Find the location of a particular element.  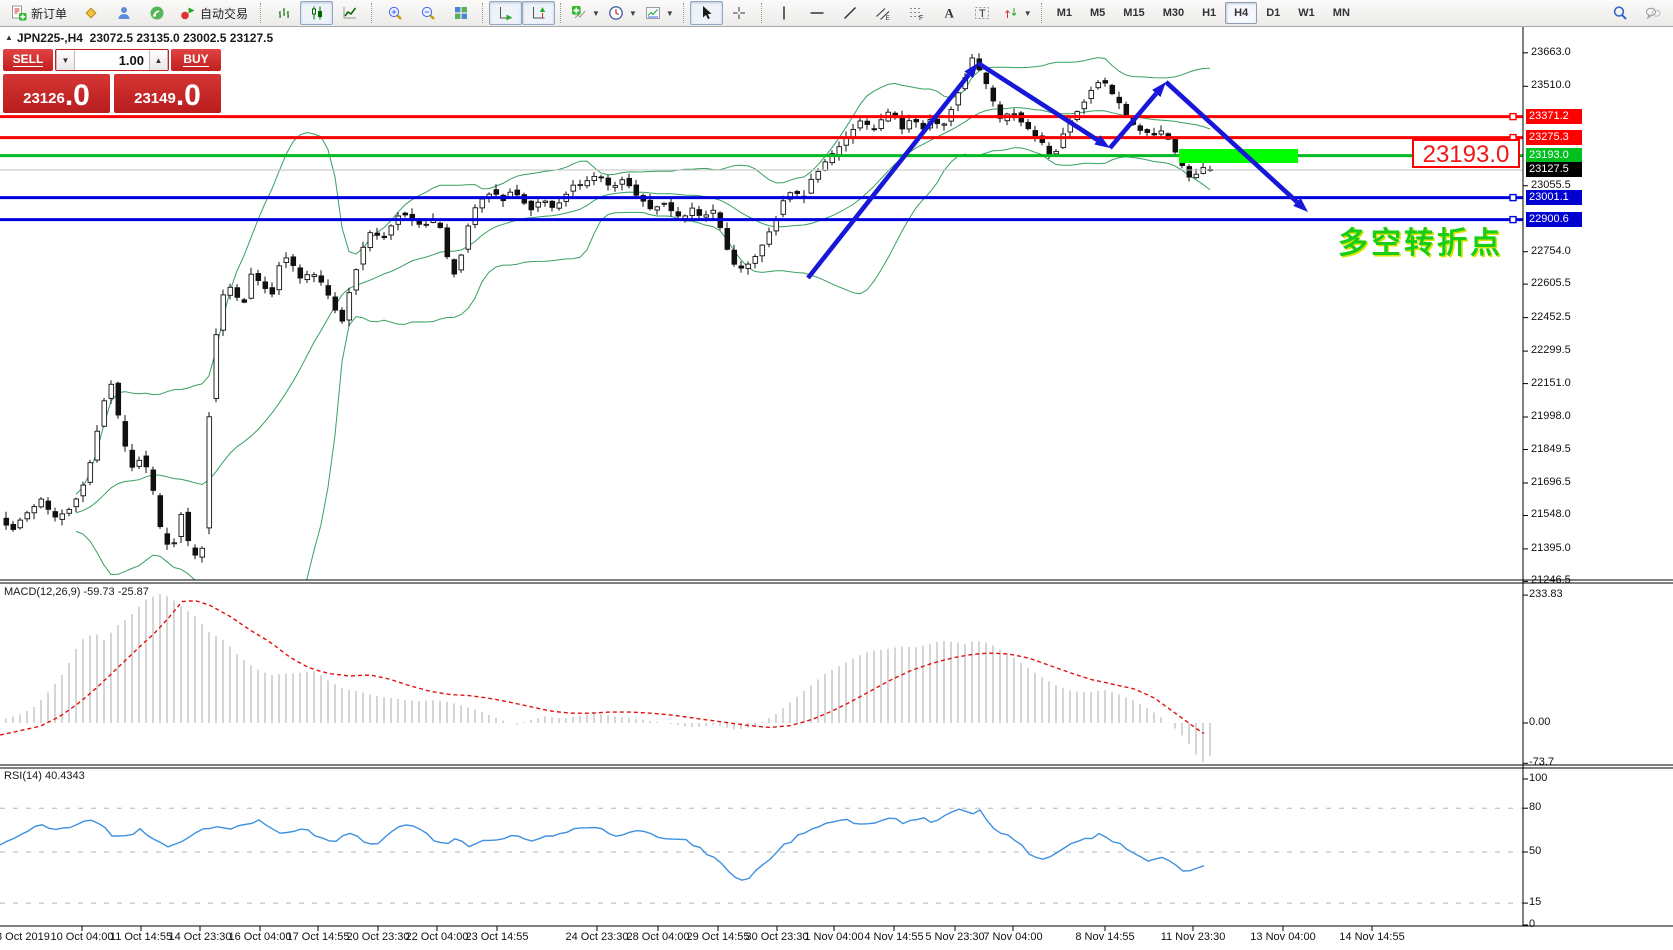

horizontal-line-button is located at coordinates (817, 13).